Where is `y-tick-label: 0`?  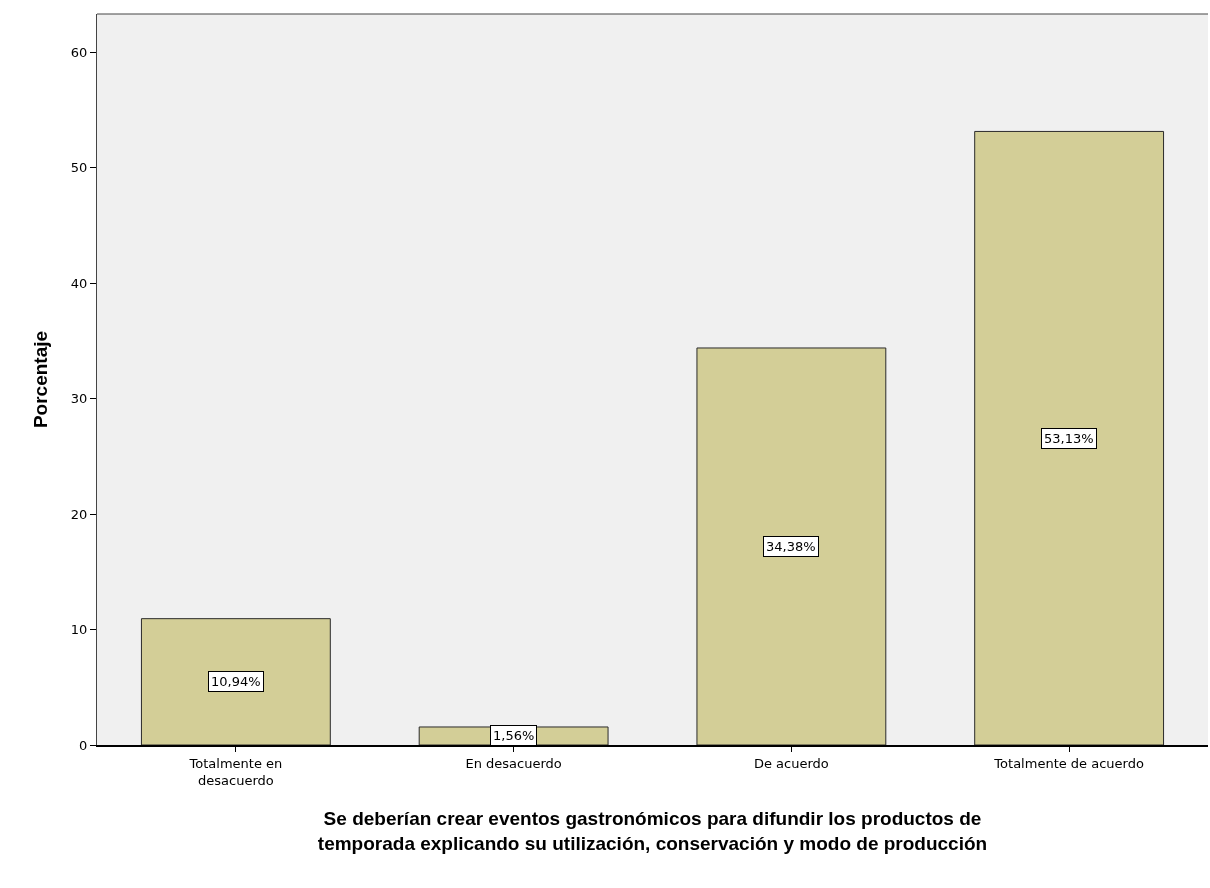
y-tick-label: 0 is located at coordinates (83, 745).